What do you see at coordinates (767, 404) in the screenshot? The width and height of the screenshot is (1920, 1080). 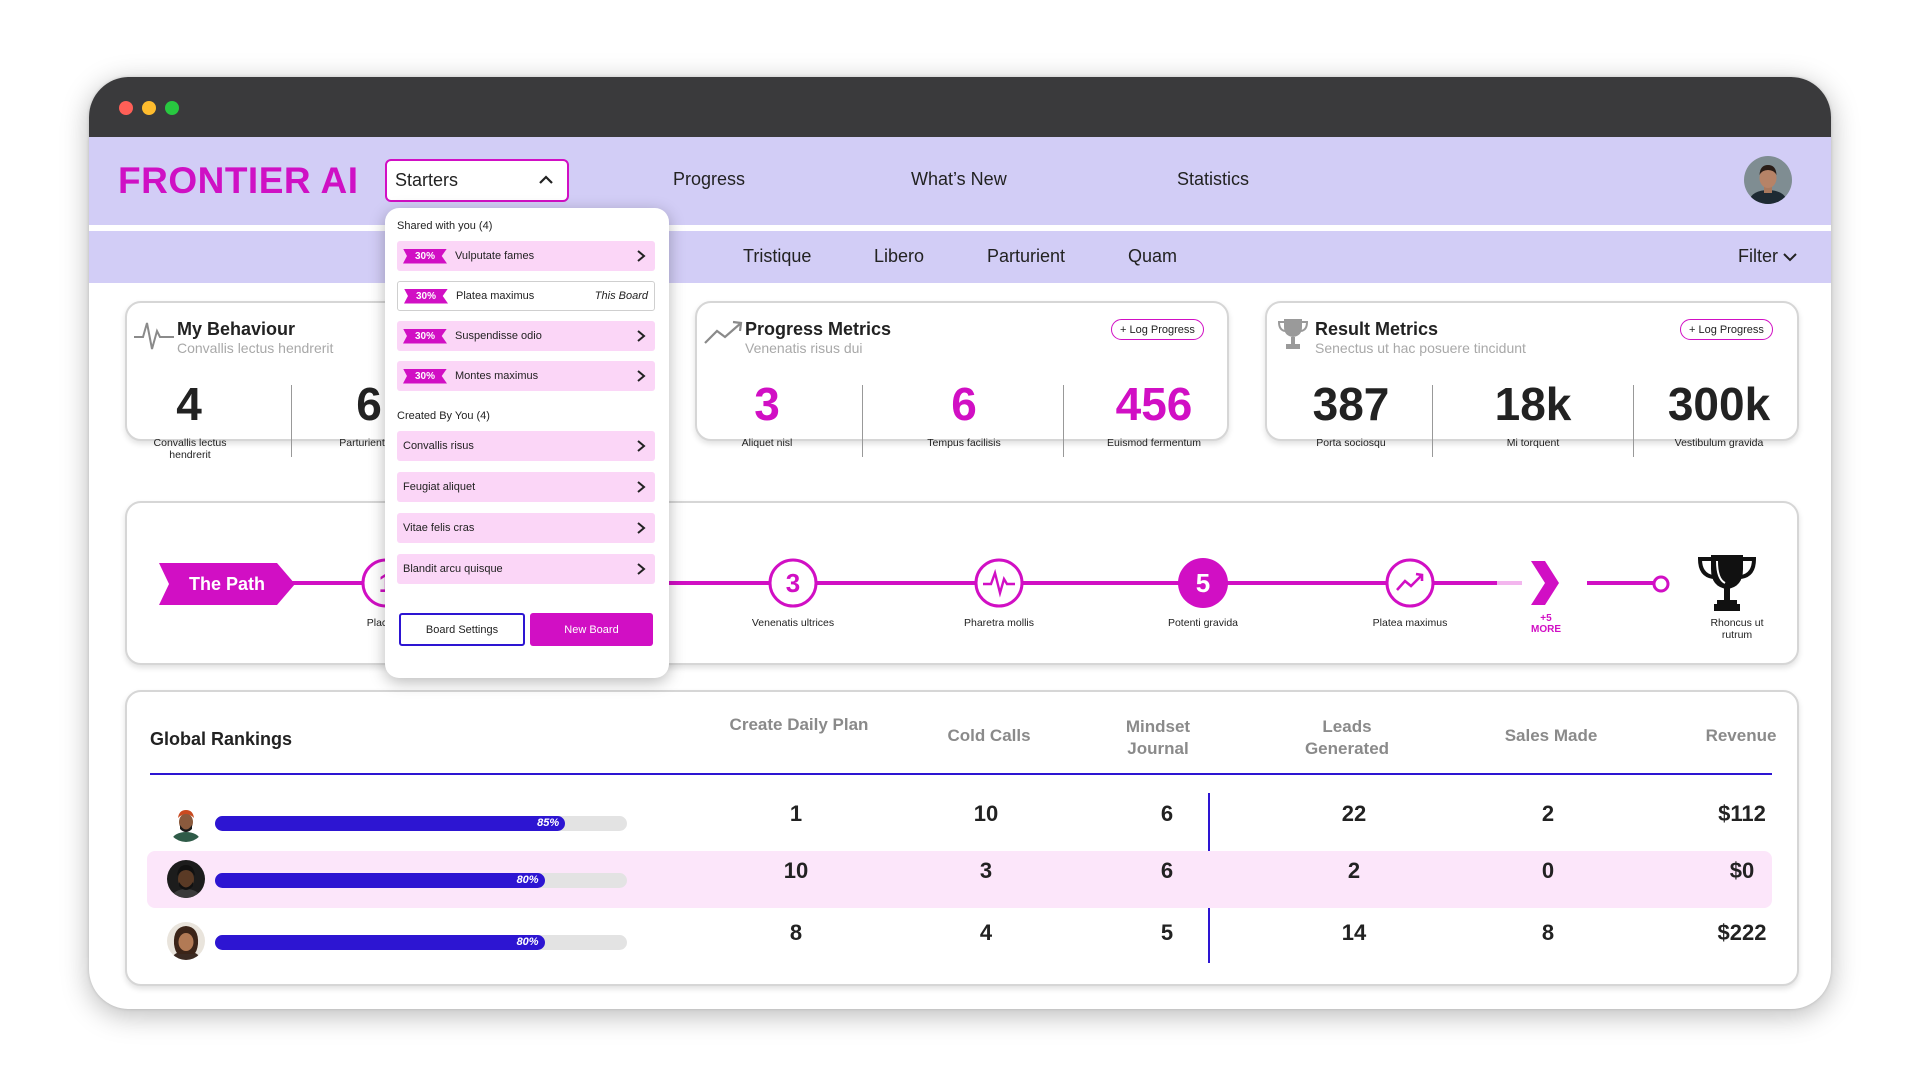 I see `progress-metric-value: 3` at bounding box center [767, 404].